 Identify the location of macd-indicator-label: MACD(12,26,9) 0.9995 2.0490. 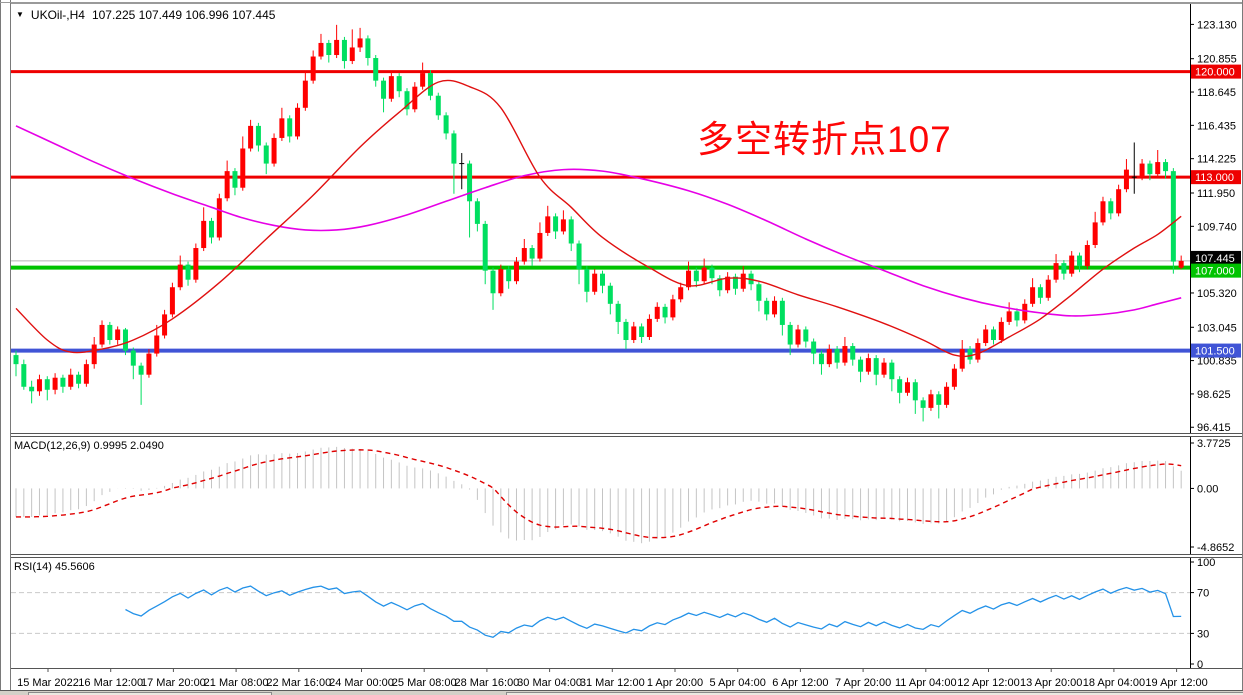
(89, 446).